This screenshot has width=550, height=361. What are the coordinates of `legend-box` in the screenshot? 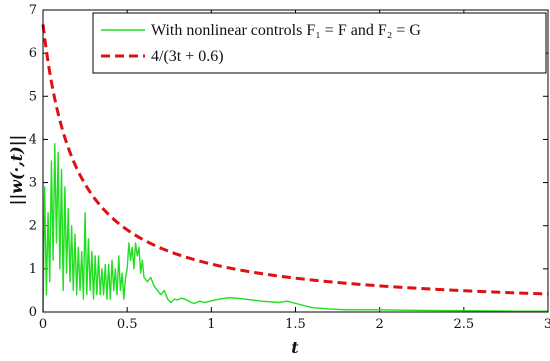 It's located at (319, 43).